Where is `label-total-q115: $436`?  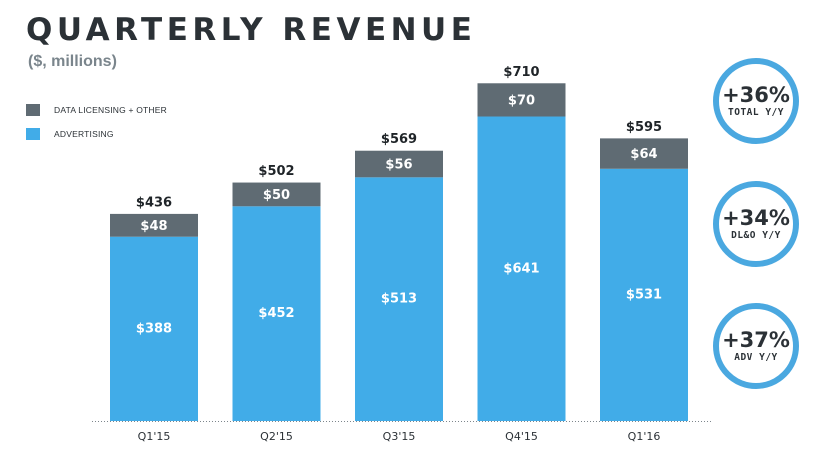 label-total-q115: $436 is located at coordinates (154, 202).